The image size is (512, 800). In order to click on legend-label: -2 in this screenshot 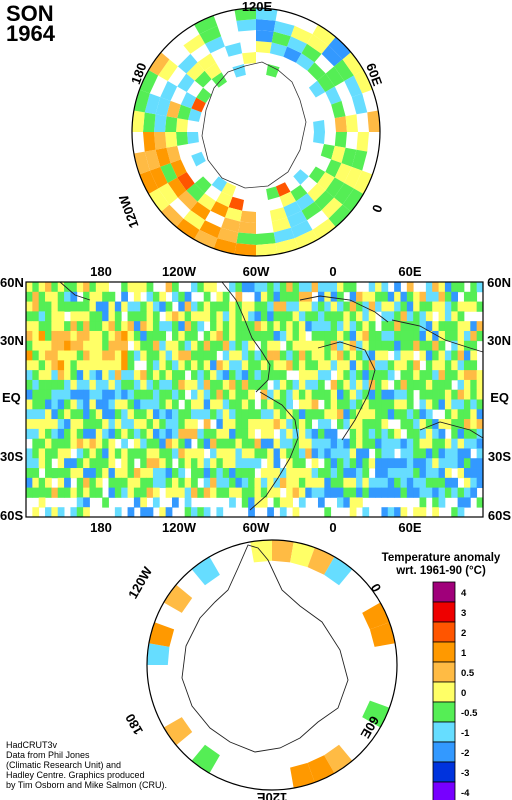, I will do `click(465, 753)`.